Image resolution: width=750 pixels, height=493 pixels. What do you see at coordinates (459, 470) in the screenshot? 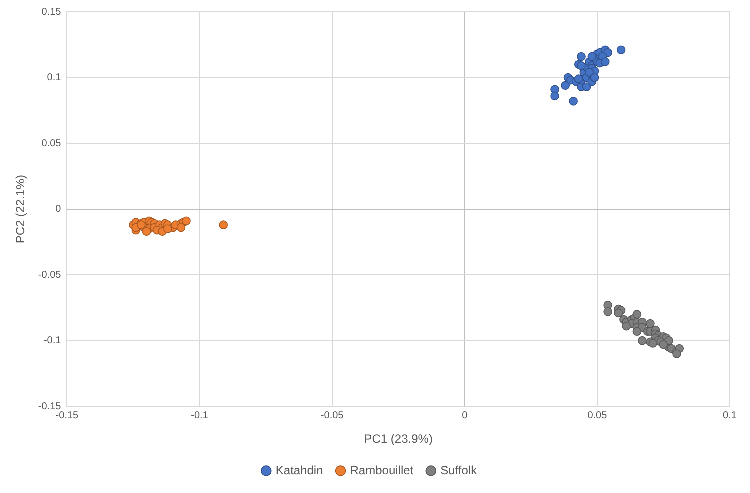
I see `legend-label: Suffolk` at bounding box center [459, 470].